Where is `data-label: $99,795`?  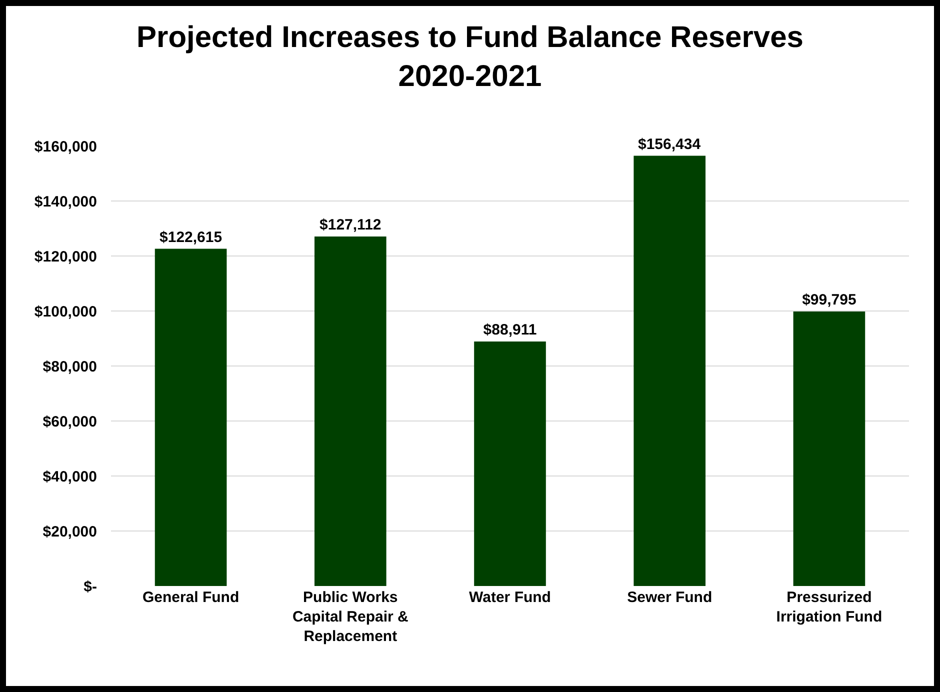 data-label: $99,795 is located at coordinates (829, 300).